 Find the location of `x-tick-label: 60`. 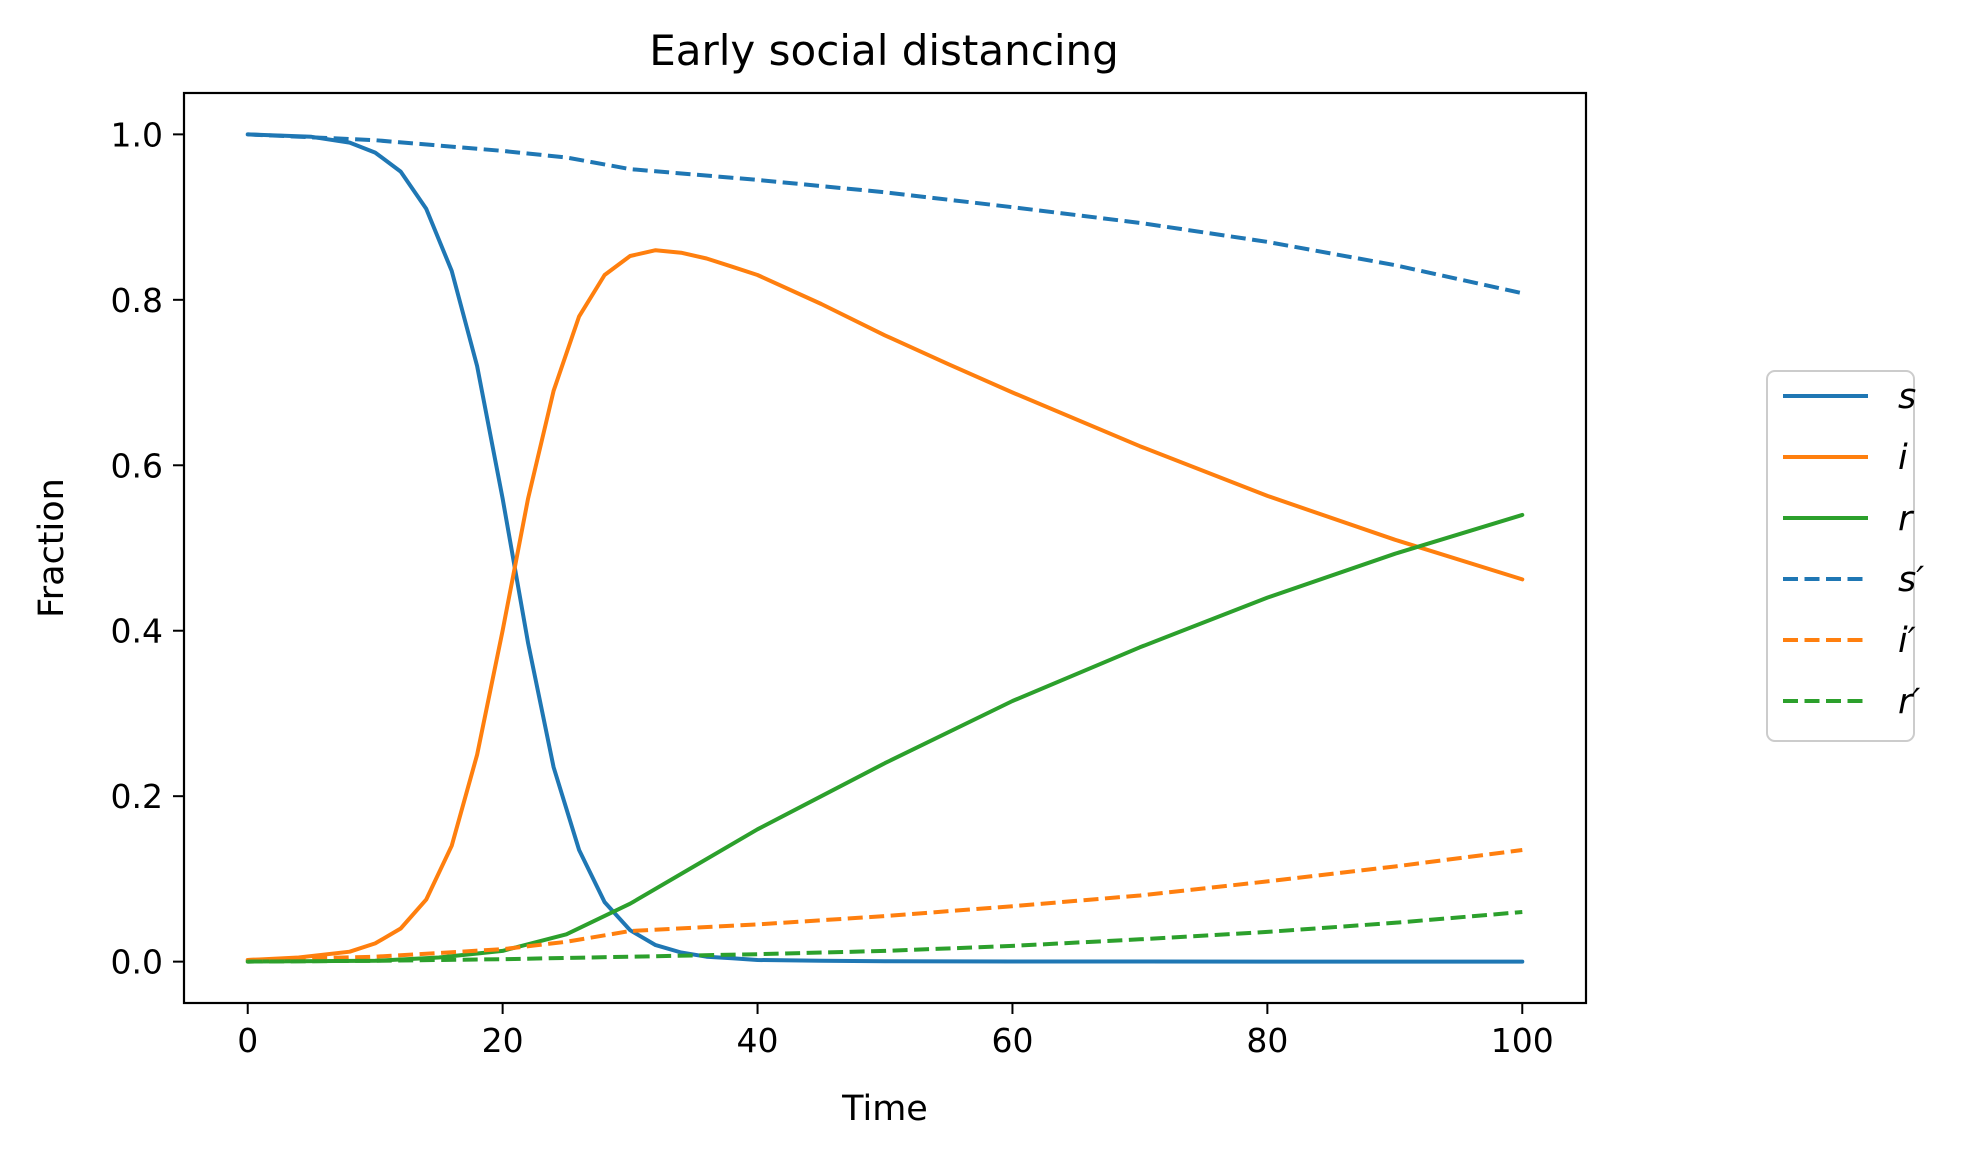

x-tick-label: 60 is located at coordinates (1012, 1040).